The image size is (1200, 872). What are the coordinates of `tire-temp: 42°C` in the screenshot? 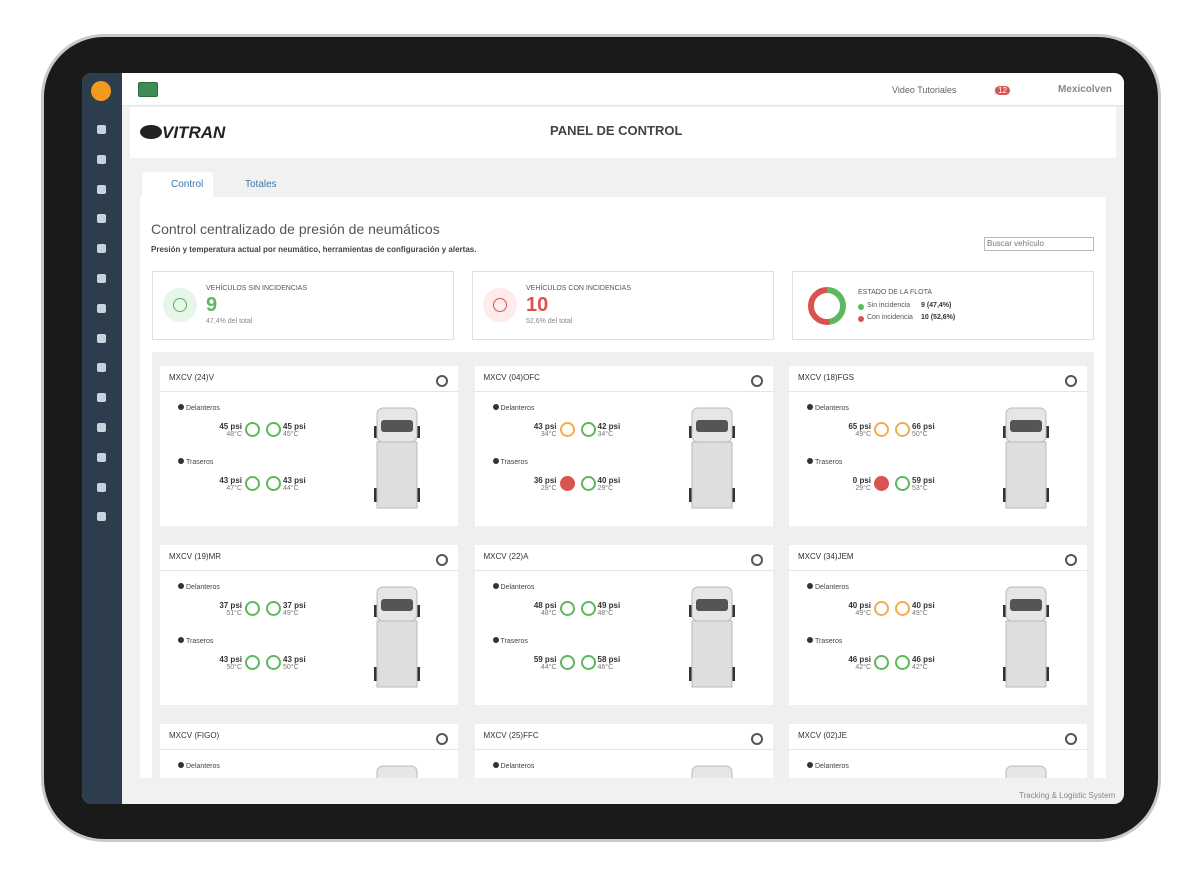 It's located at (863, 667).